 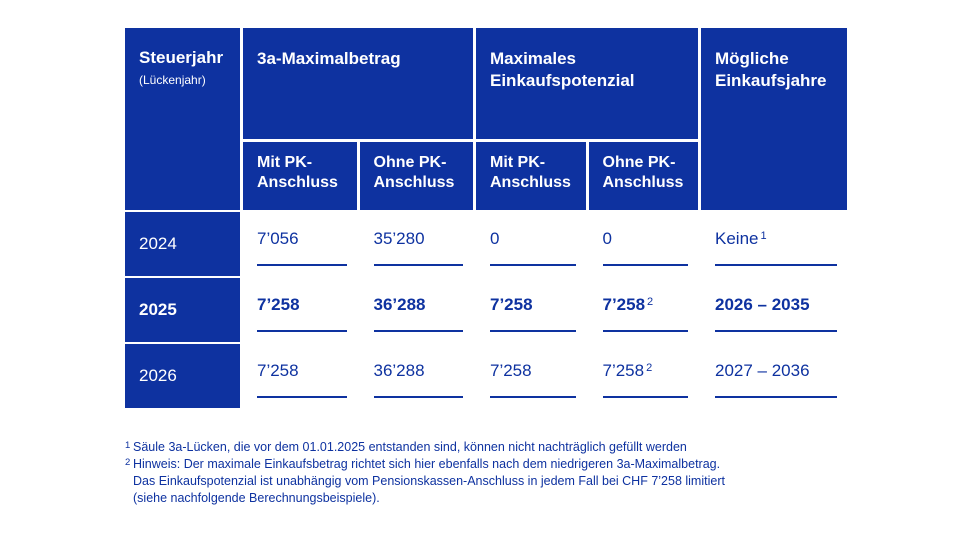 What do you see at coordinates (762, 304) in the screenshot?
I see `cell-value: 2026 – 2035` at bounding box center [762, 304].